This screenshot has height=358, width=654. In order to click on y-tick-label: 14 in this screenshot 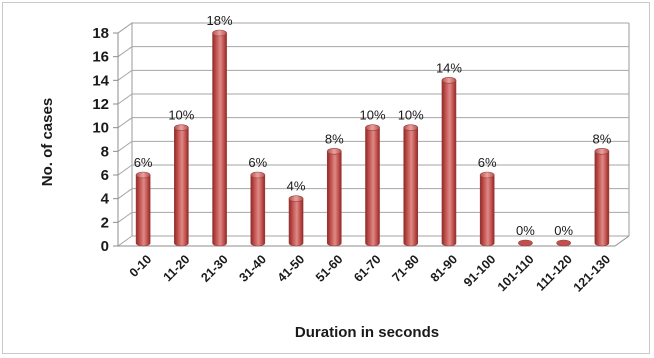, I will do `click(100, 80)`.